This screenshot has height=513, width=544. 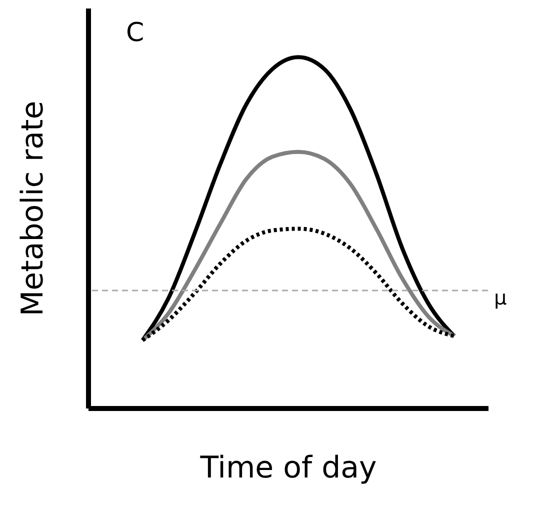 I want to click on ref-line-label: μ, so click(x=500, y=297).